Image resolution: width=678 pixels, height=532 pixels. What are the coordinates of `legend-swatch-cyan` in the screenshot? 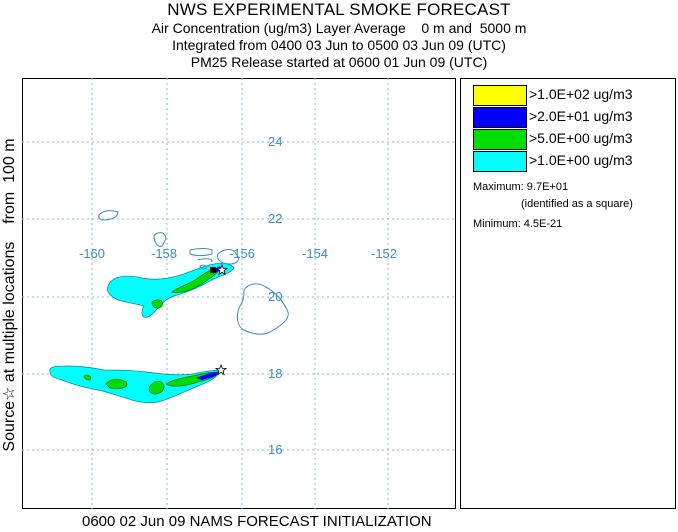 It's located at (500, 161).